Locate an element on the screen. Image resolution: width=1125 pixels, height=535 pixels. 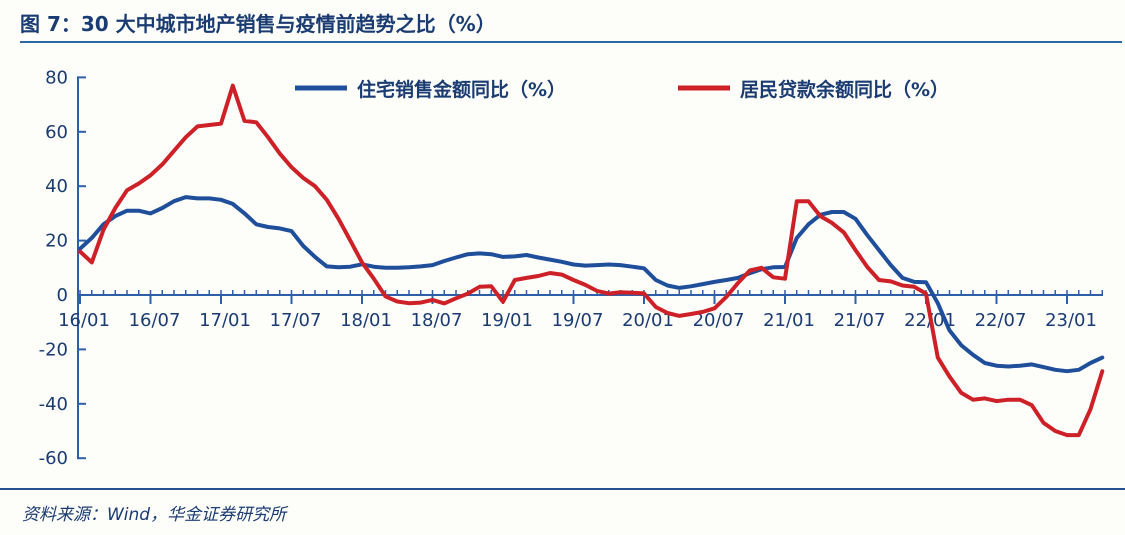
x-tick-label: 18/07 is located at coordinates (437, 320).